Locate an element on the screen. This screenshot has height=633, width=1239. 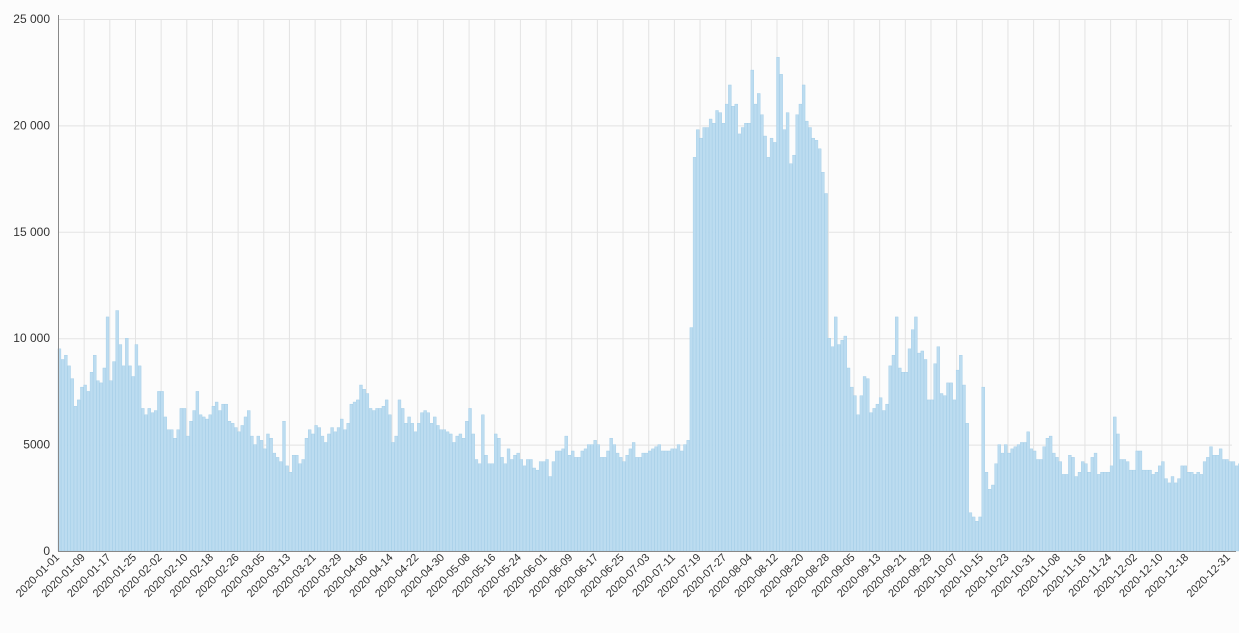
y-tick-label: 10 000 is located at coordinates (31, 338).